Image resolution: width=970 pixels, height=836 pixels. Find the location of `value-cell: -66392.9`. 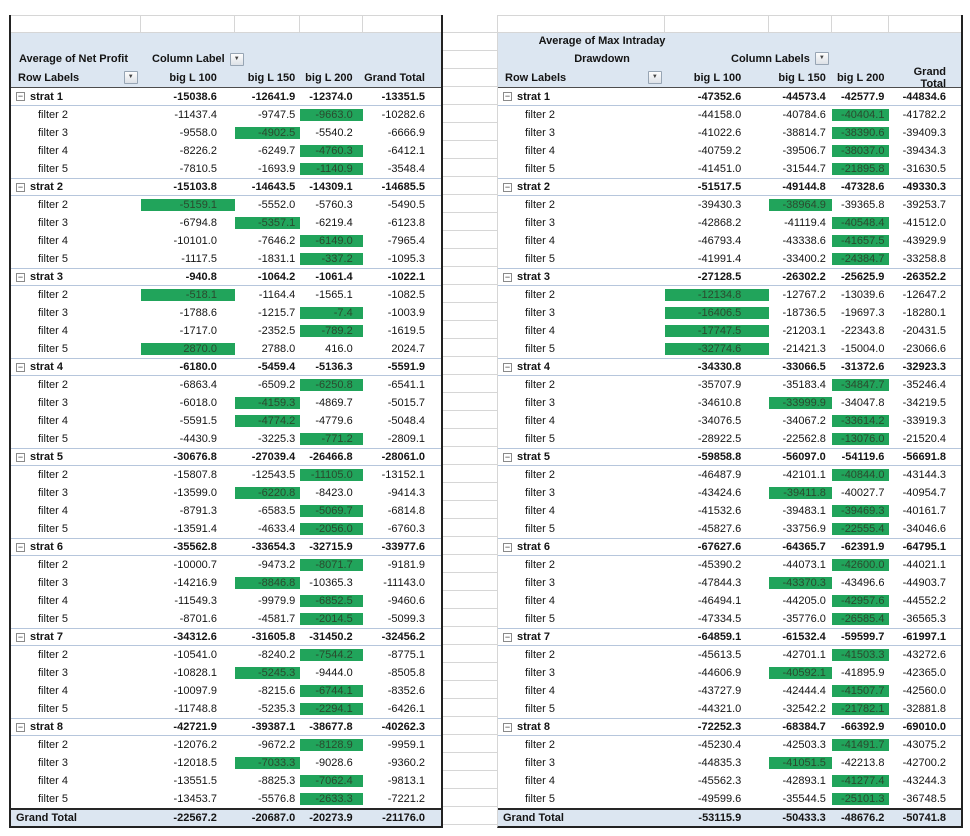

value-cell: -66392.9 is located at coordinates (862, 727).